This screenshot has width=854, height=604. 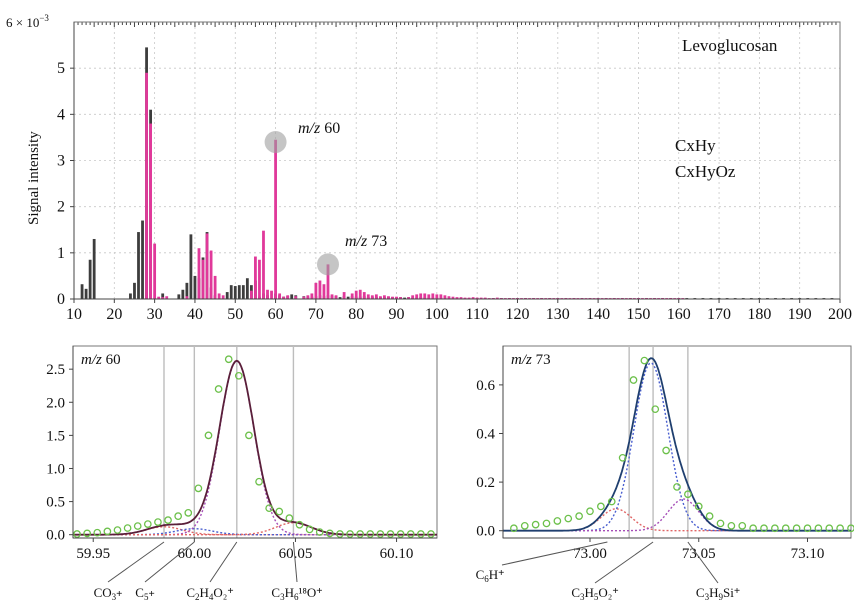 I want to click on mz73-data-points, so click(x=682, y=444).